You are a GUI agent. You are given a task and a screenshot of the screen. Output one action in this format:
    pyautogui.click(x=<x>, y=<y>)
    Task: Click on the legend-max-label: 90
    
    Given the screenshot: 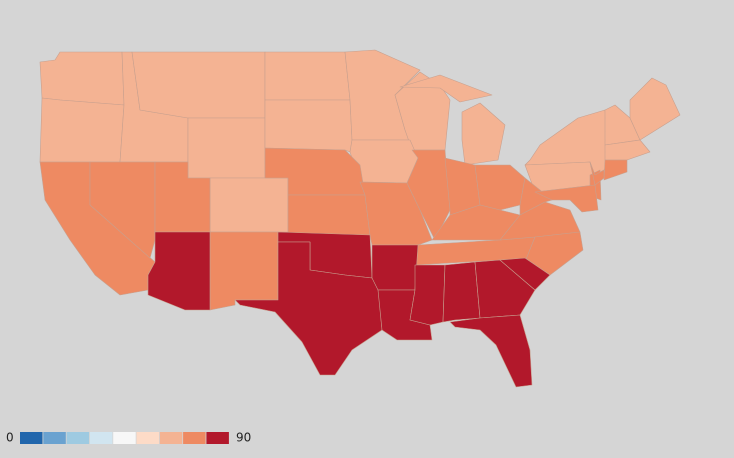 What is the action you would take?
    pyautogui.click(x=243, y=438)
    